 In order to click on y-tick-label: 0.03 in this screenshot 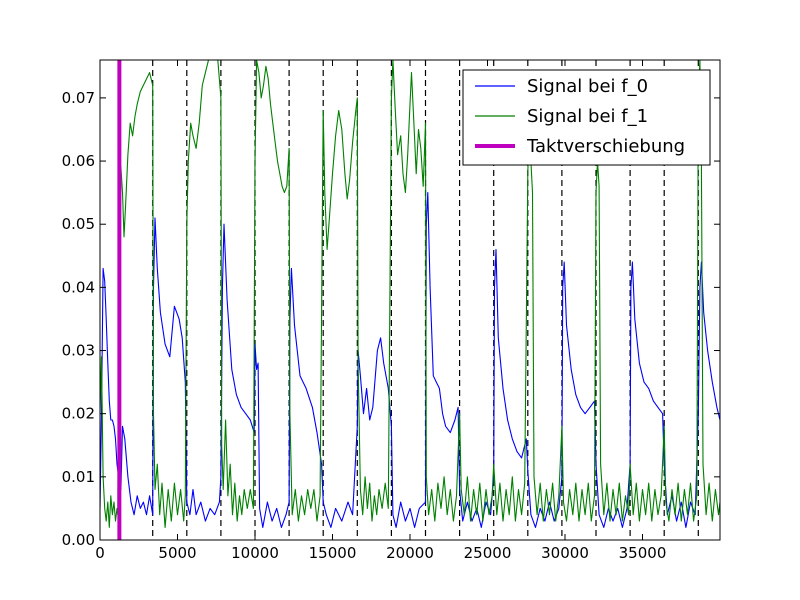, I will do `click(78, 351)`.